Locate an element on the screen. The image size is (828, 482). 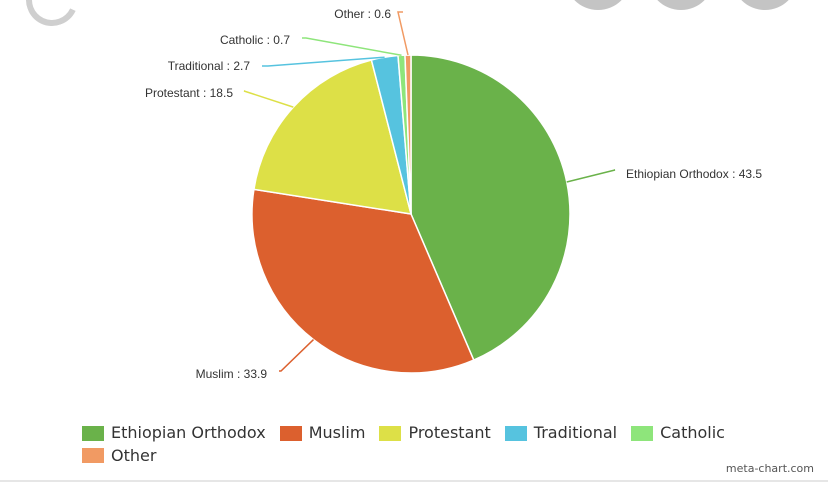
pie-slice-protestant is located at coordinates (333, 137).